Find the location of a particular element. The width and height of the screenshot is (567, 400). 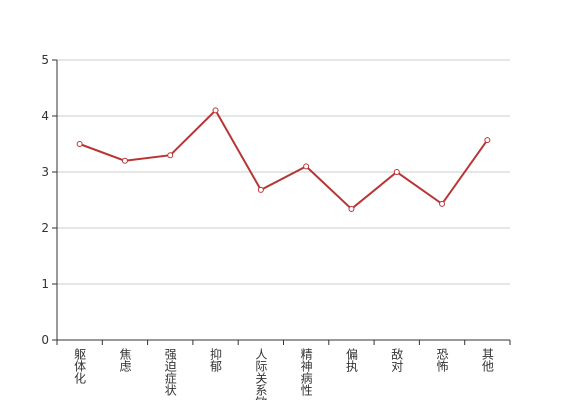

y-tick-label: 3 is located at coordinates (45, 172).